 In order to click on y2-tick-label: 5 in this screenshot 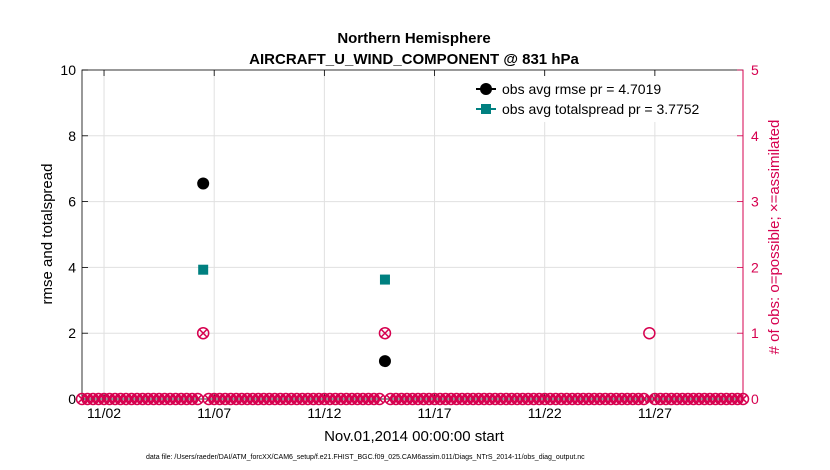, I will do `click(755, 70)`.